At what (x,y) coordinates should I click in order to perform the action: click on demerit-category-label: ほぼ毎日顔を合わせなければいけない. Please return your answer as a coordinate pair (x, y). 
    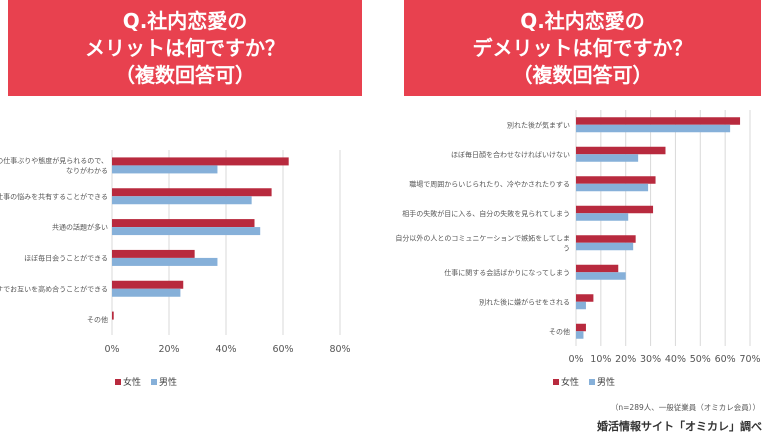
    Looking at the image, I should click on (510, 154).